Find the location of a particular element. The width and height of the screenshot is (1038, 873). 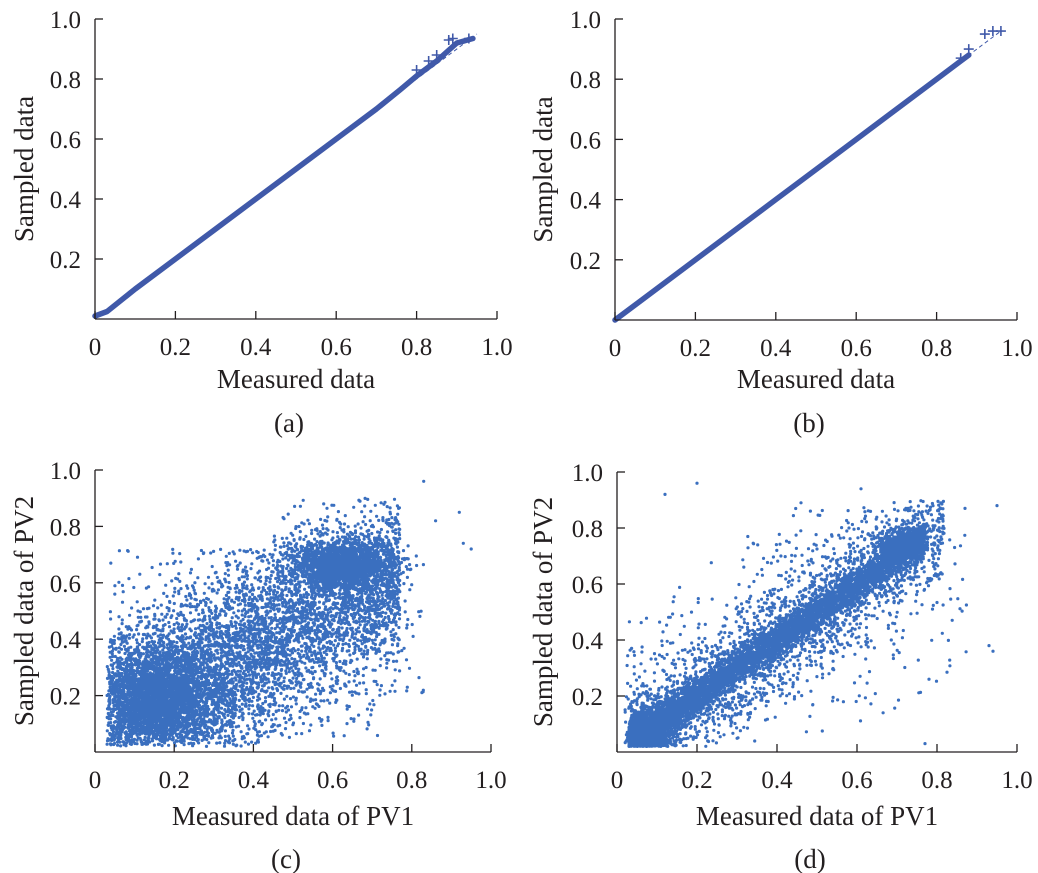

panel-caption: (d) is located at coordinates (809, 858).